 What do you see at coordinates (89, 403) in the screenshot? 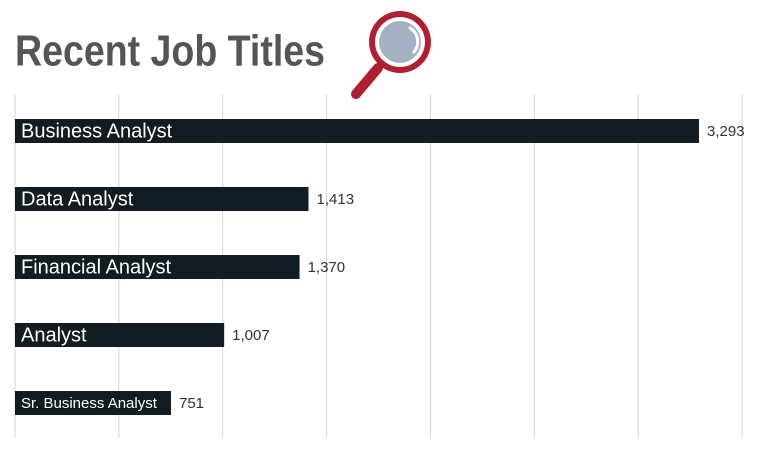
I see `category-label: Sr. Business Analyst` at bounding box center [89, 403].